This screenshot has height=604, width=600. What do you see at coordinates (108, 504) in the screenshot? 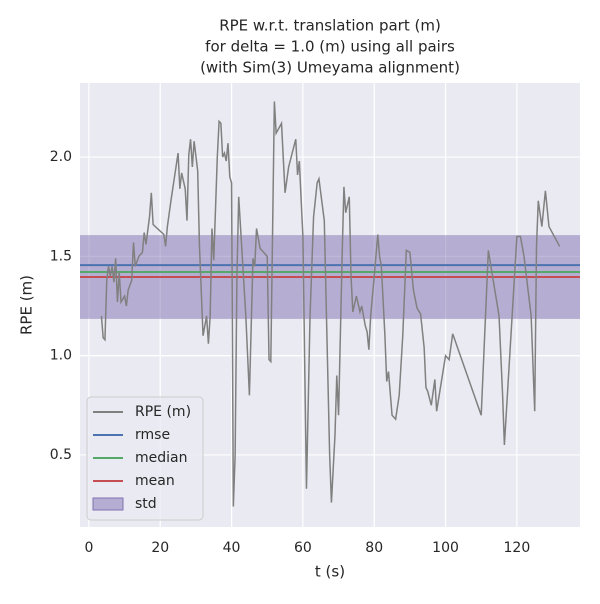
I see `legend-swatch` at bounding box center [108, 504].